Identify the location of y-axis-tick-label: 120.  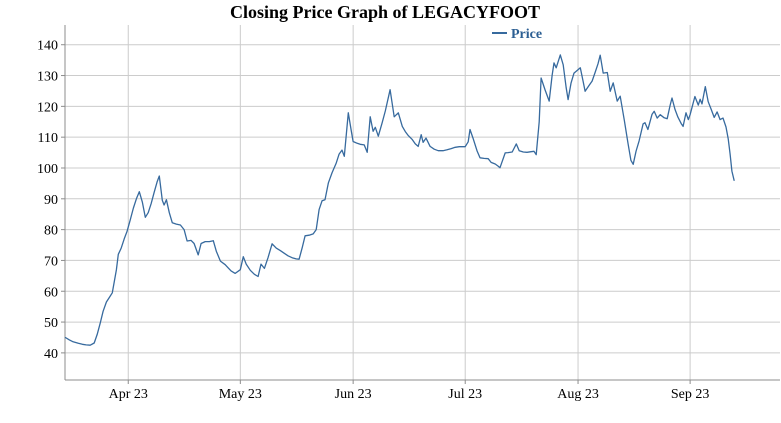
(47, 107).